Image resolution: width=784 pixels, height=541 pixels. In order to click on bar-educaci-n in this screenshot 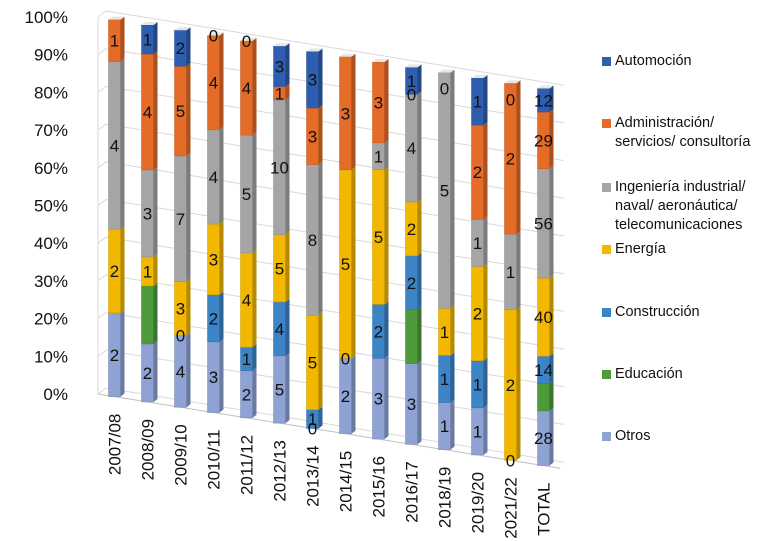, I will do `click(147, 315)`.